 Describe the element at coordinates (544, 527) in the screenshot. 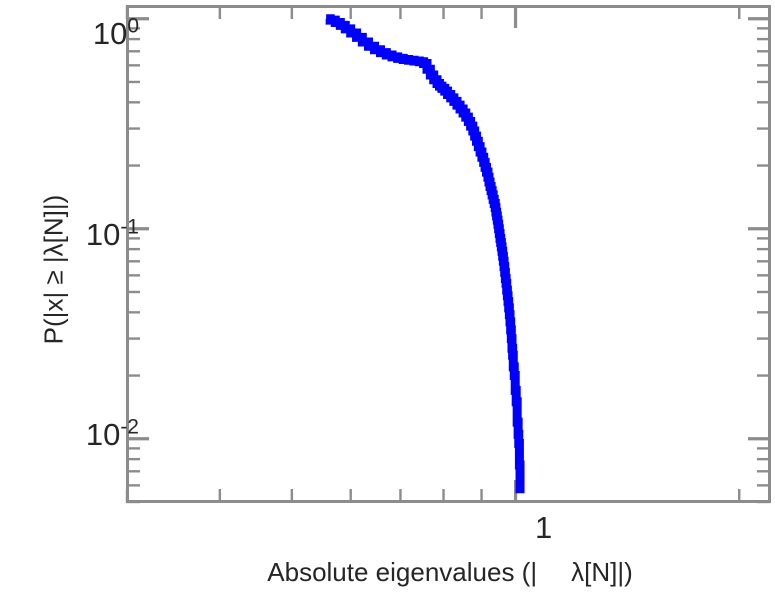

I see `x-axis-tick-label-1: 1` at that location.